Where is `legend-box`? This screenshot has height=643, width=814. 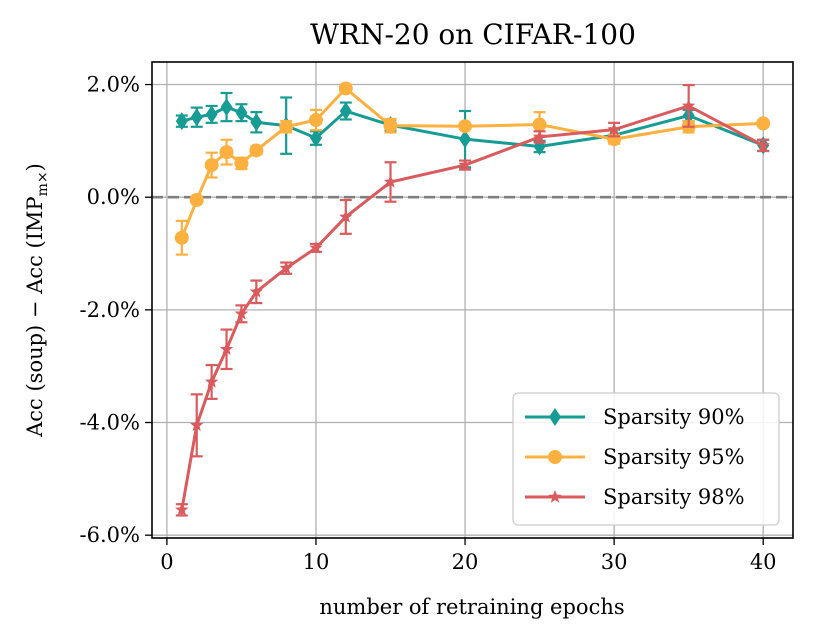 legend-box is located at coordinates (646, 459).